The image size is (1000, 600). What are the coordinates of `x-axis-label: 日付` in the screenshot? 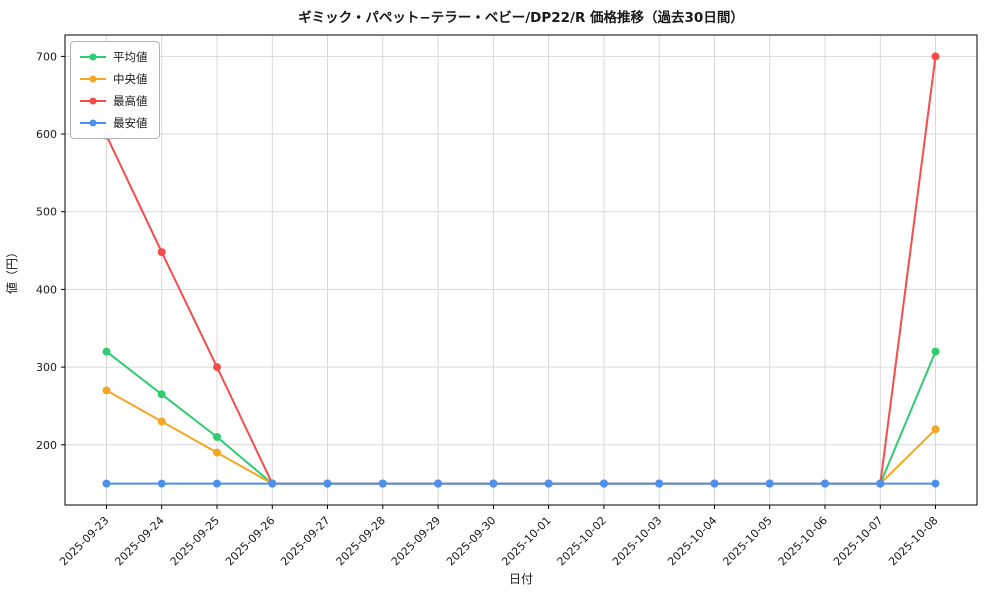 It's located at (521, 579).